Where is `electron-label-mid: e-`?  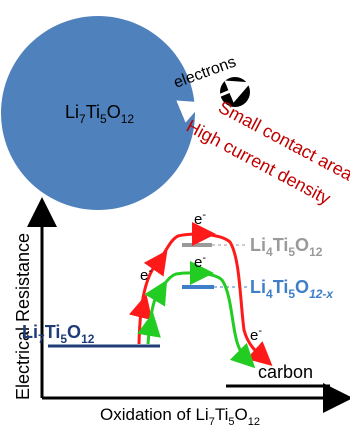 electron-label-mid: e- is located at coordinates (200, 261).